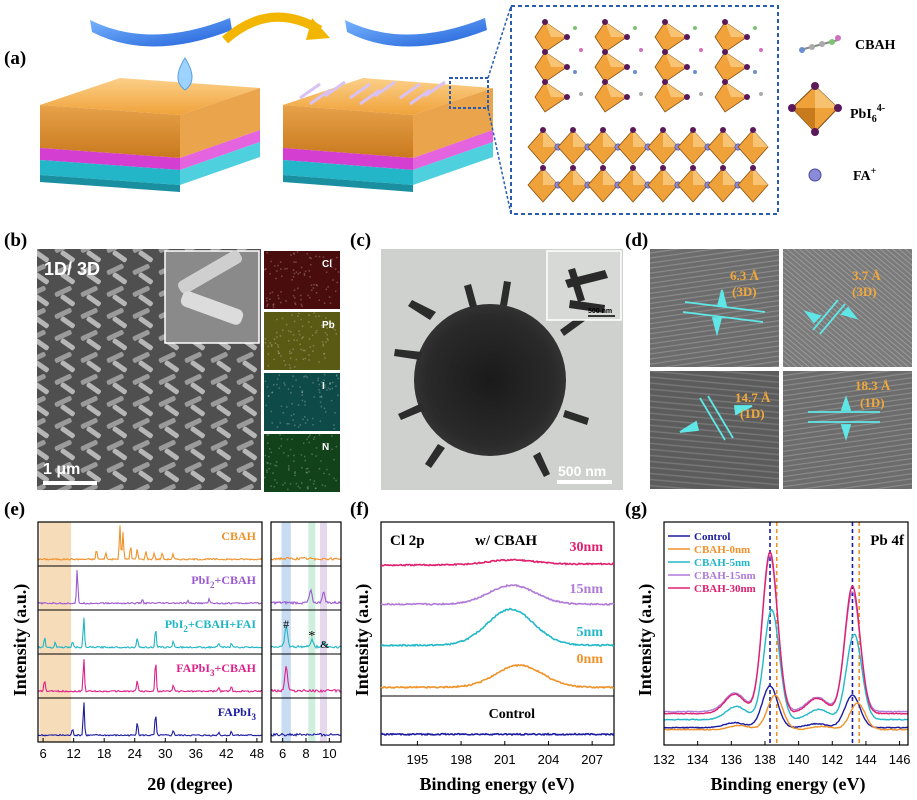  What do you see at coordinates (42, 753) in the screenshot?
I see `e-tick-label: 6` at bounding box center [42, 753].